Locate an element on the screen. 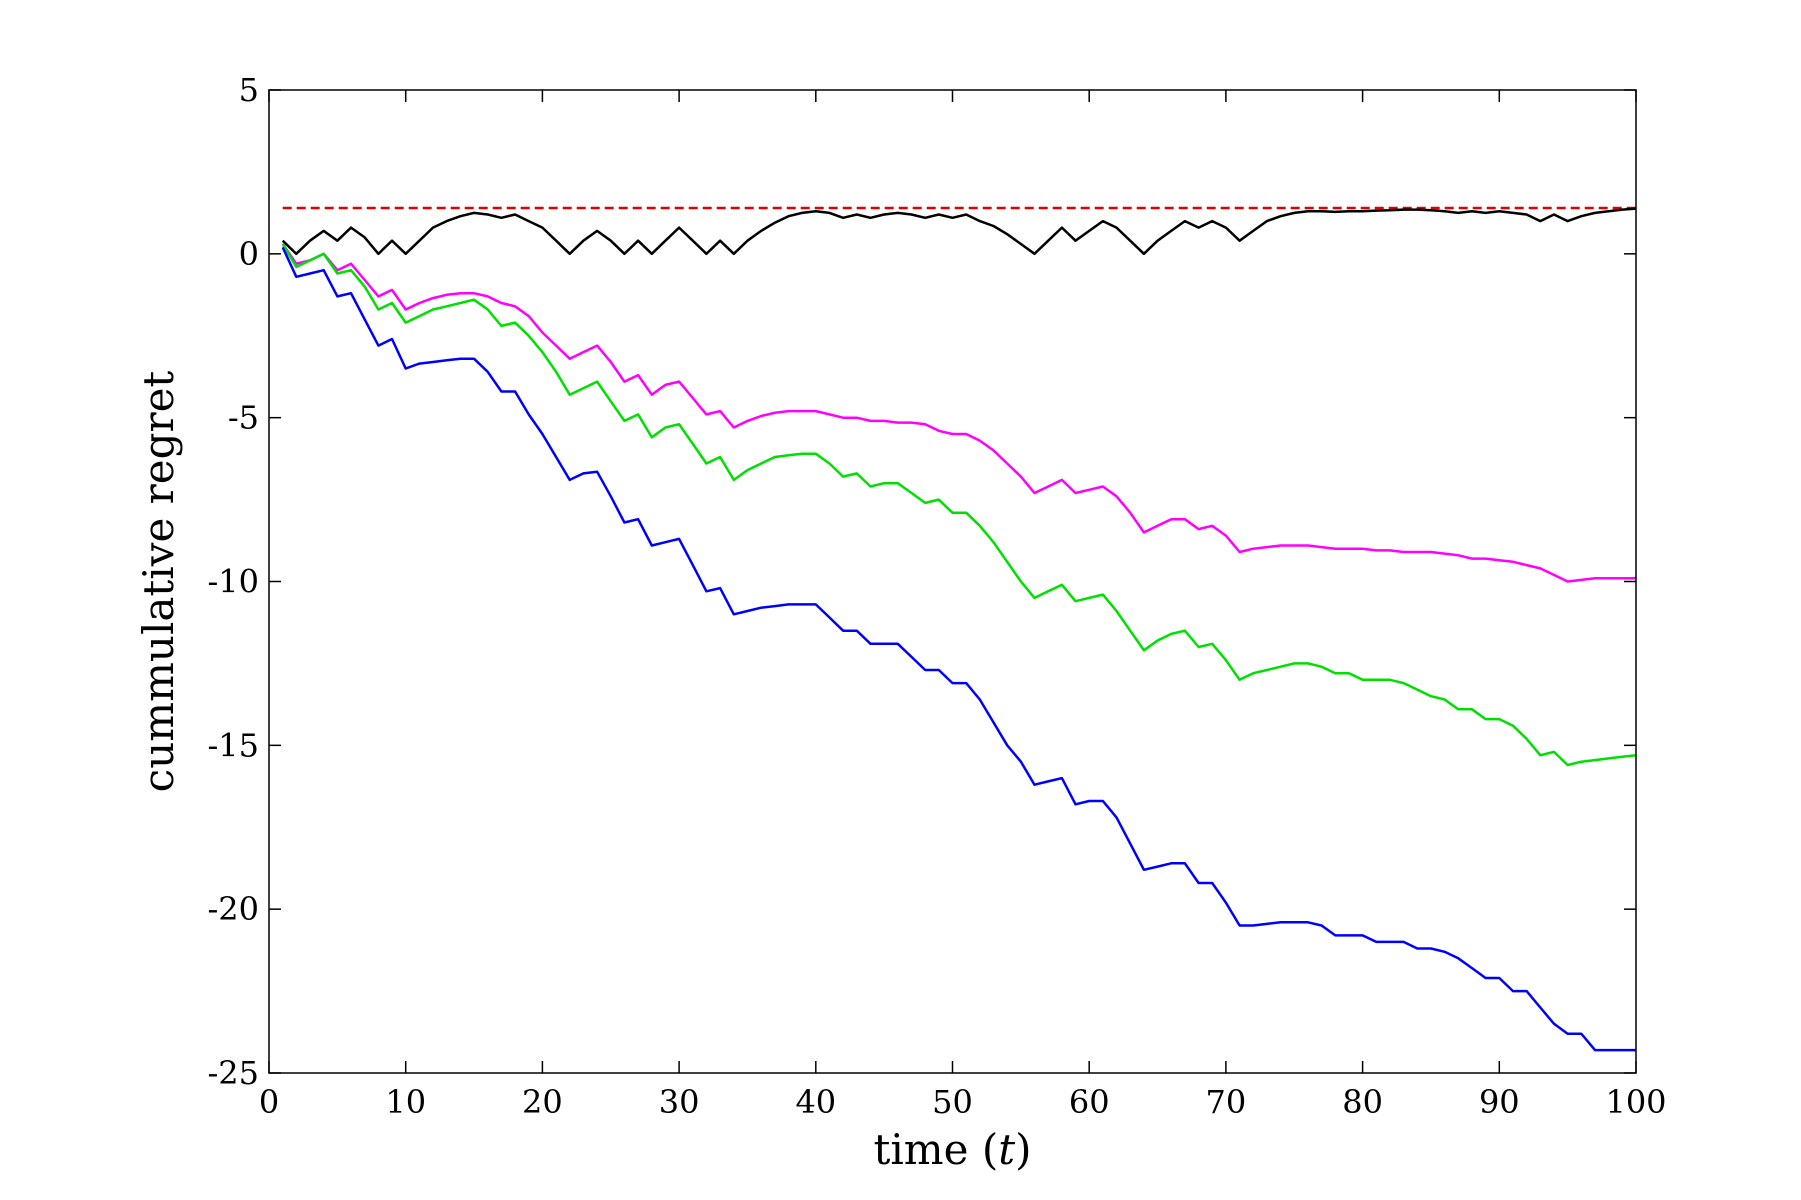 The height and width of the screenshot is (1200, 1801). y-tick-label--5: -5 is located at coordinates (243, 418).